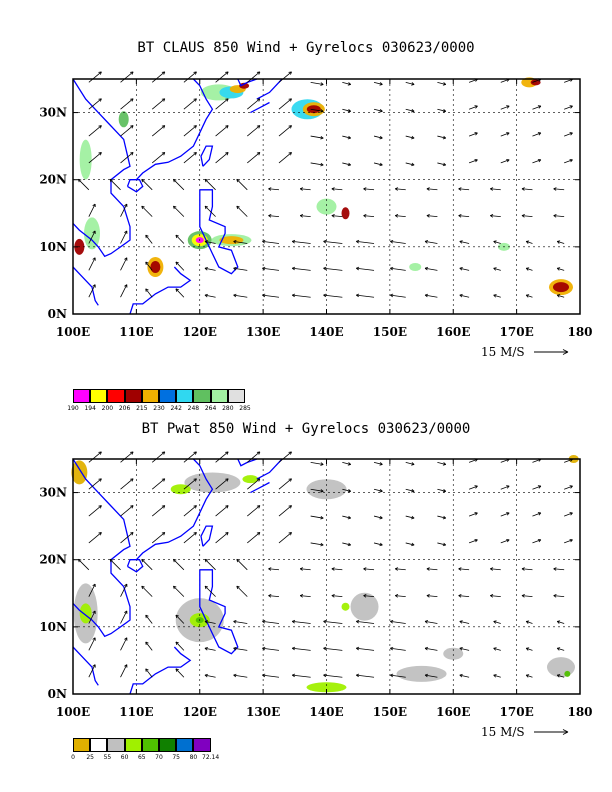  Describe the element at coordinates (159, 404) in the screenshot. I see `map1-legend: 190 194 200 206 215 230 242 248 264 280 285` at that location.